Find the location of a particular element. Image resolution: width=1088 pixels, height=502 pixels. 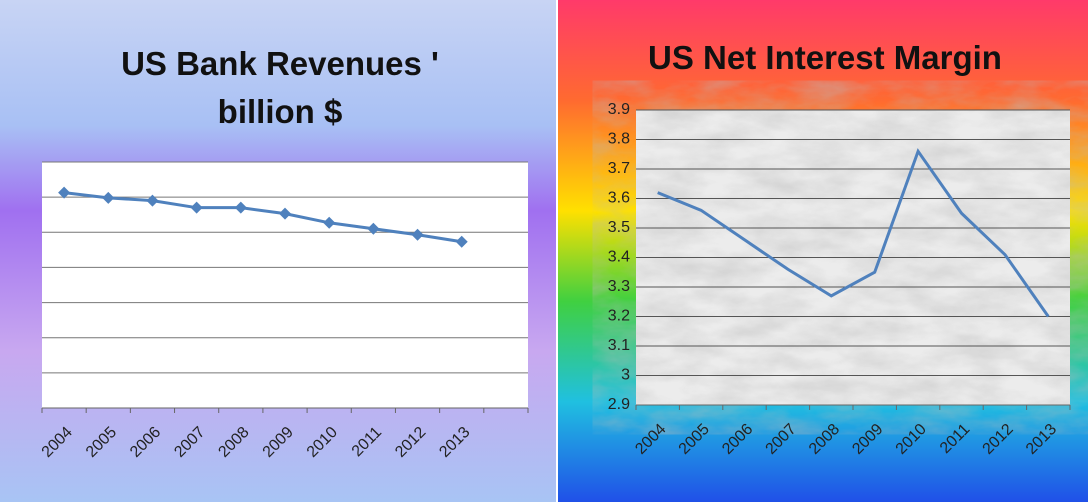

y-tick-label: 3.5 is located at coordinates (619, 227).